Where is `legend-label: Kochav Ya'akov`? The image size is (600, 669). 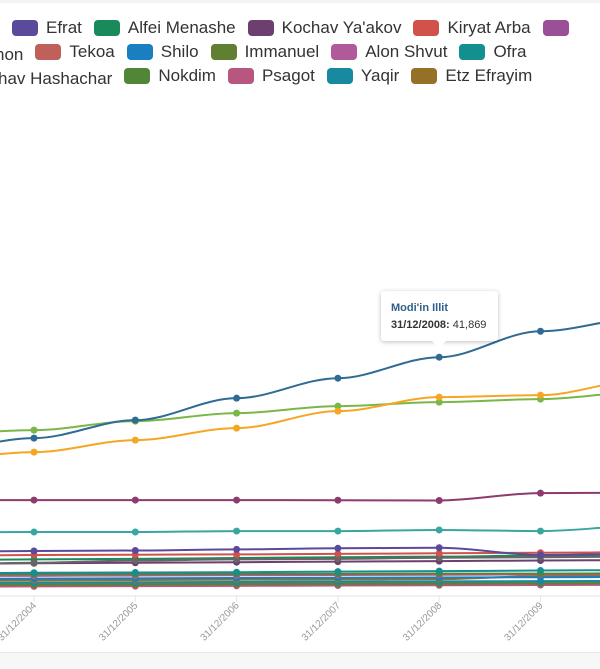
legend-label: Kochav Ya'akov is located at coordinates (341, 27).